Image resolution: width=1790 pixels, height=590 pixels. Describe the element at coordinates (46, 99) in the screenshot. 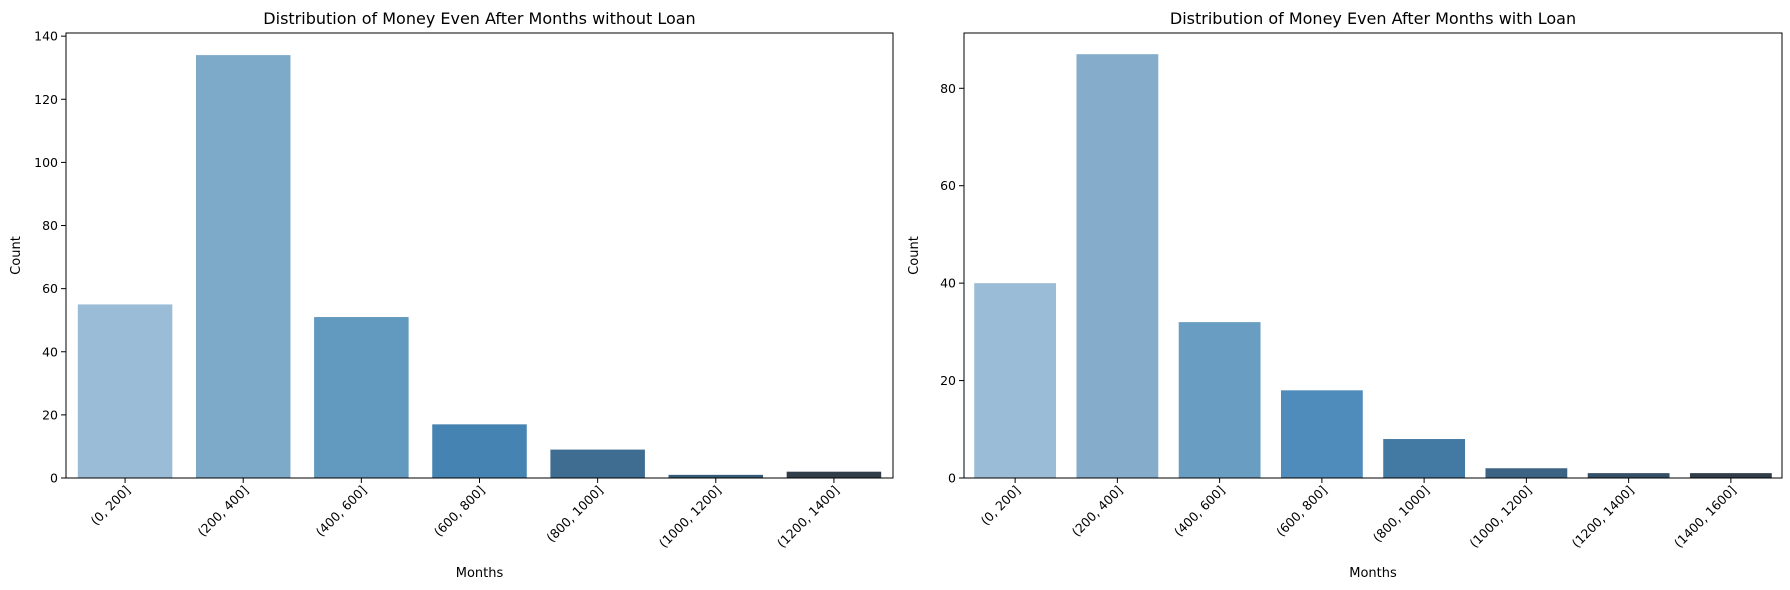

I see `y-tick-label: 120` at that location.